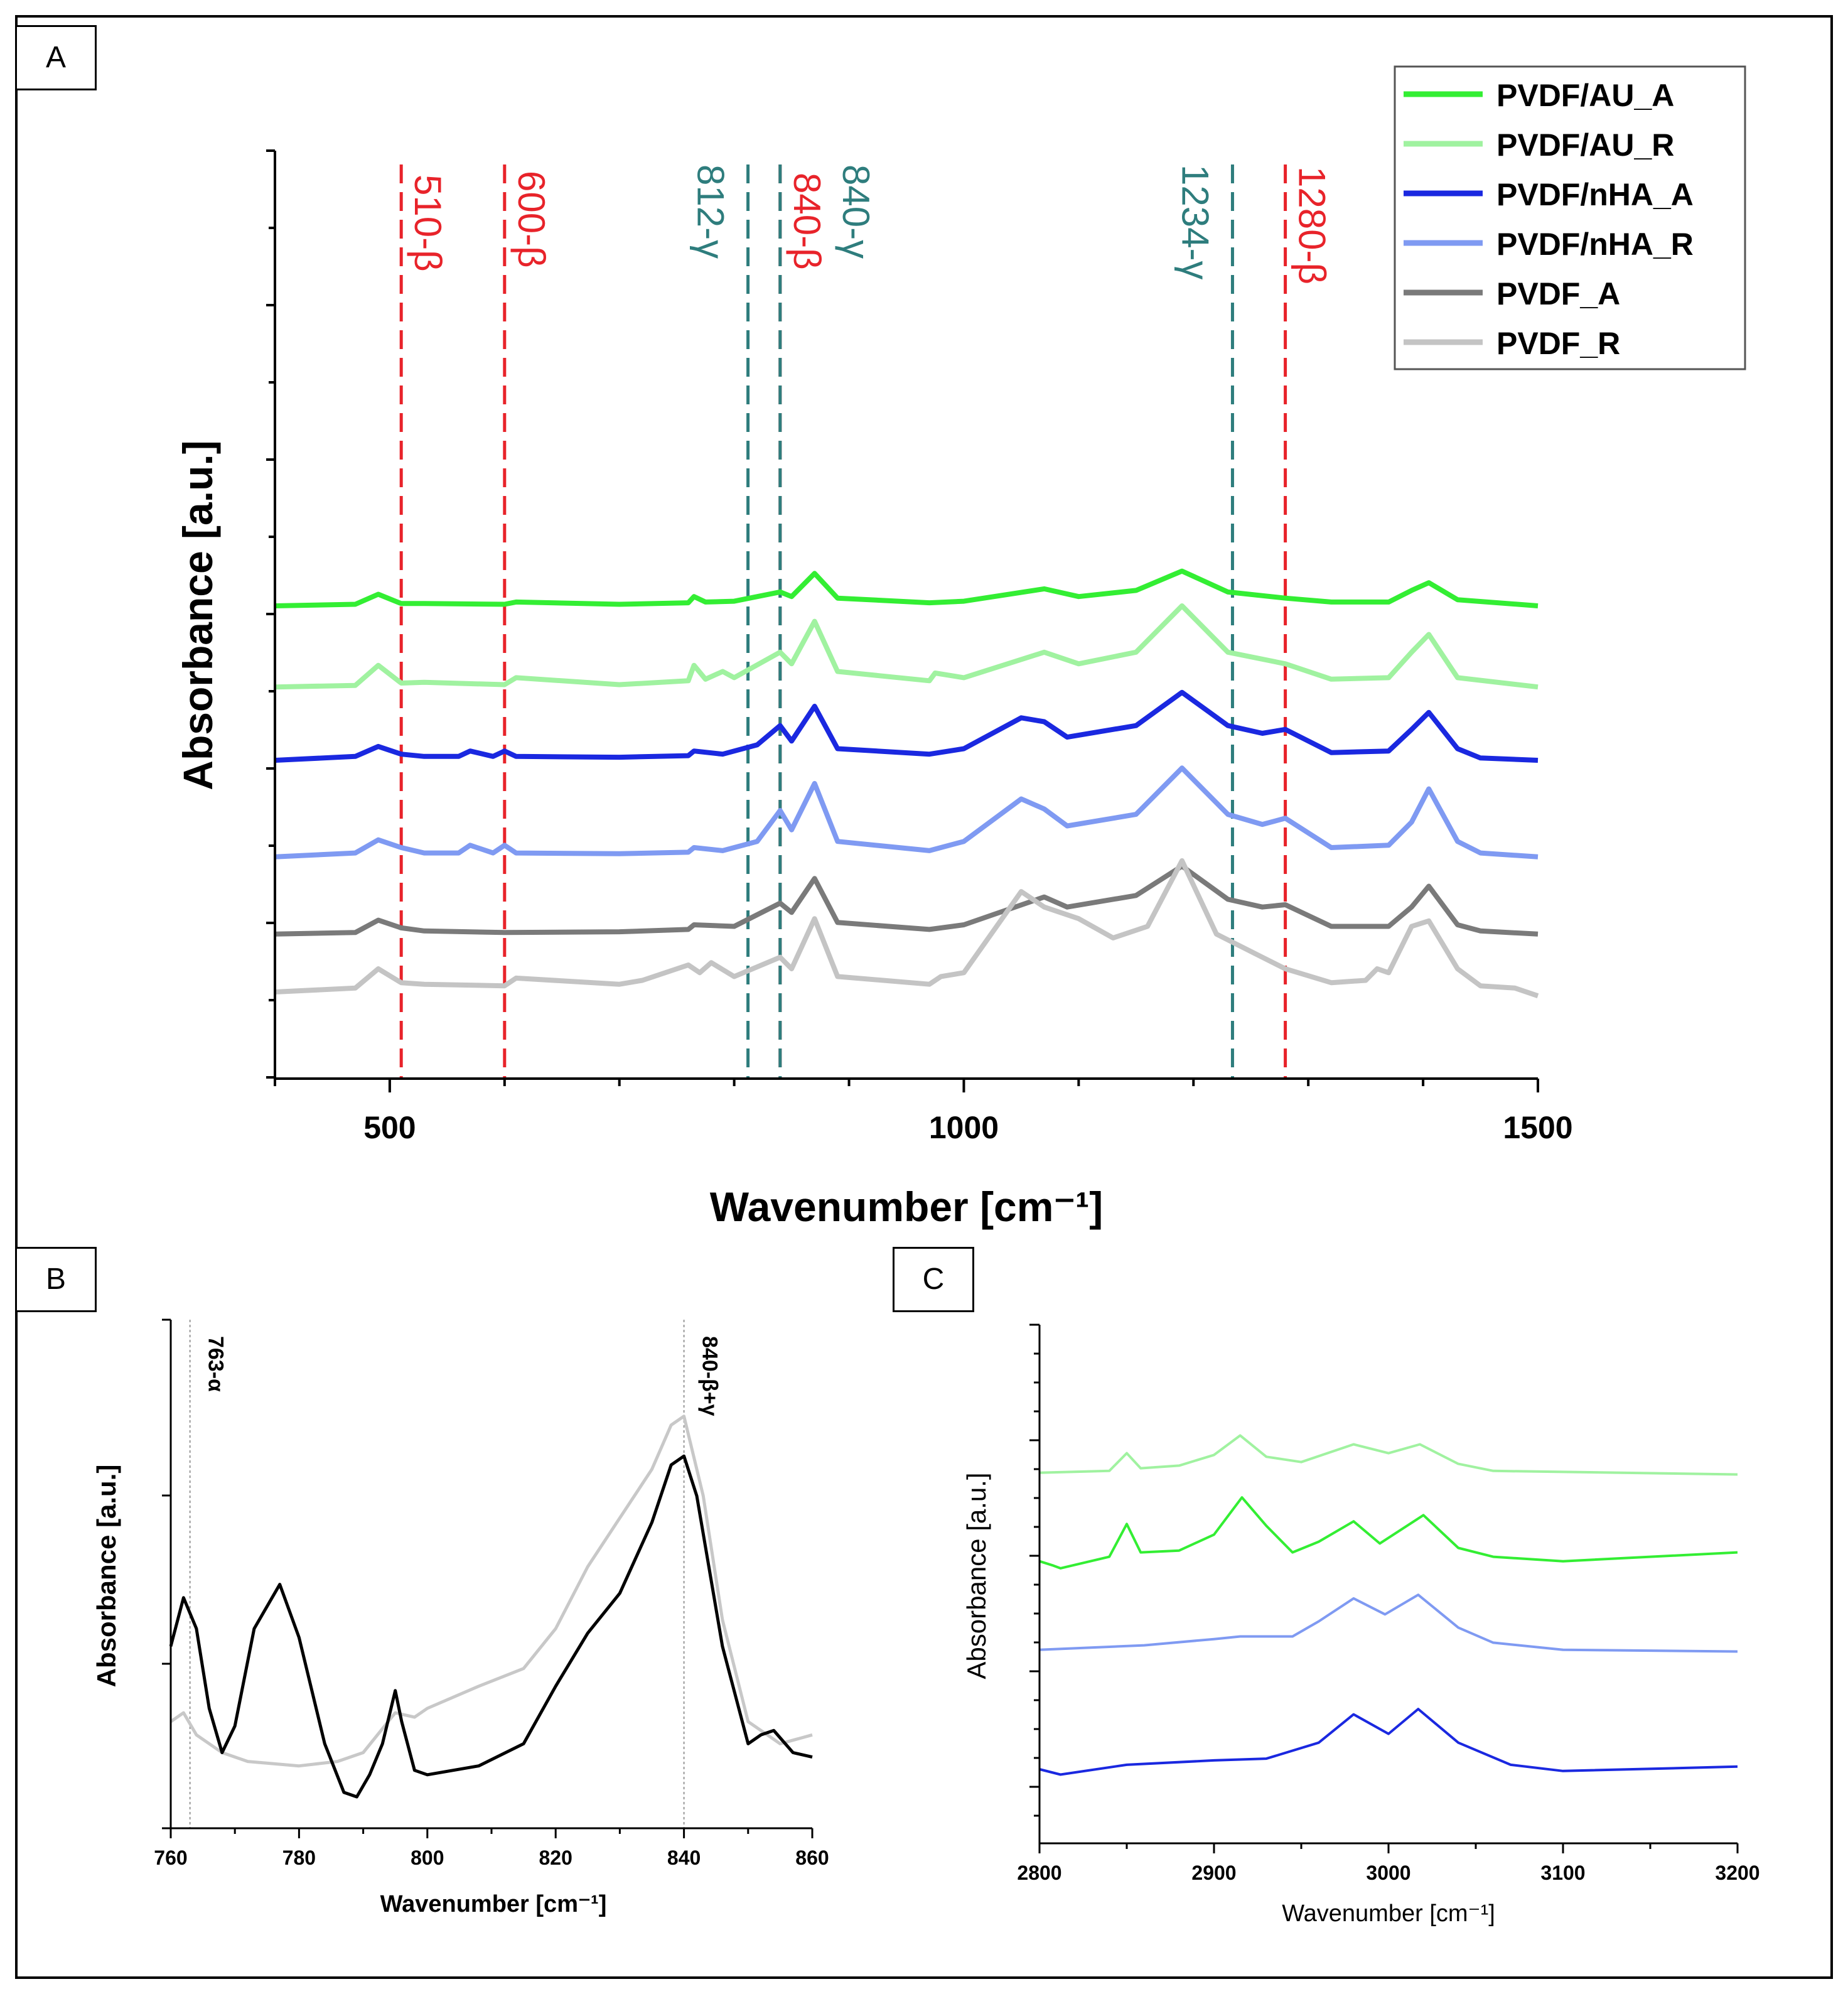 This screenshot has height=1994, width=1848. Describe the element at coordinates (923, 1112) in the screenshot. I see `panel-a-x-ticks: 500 1000 1500` at that location.